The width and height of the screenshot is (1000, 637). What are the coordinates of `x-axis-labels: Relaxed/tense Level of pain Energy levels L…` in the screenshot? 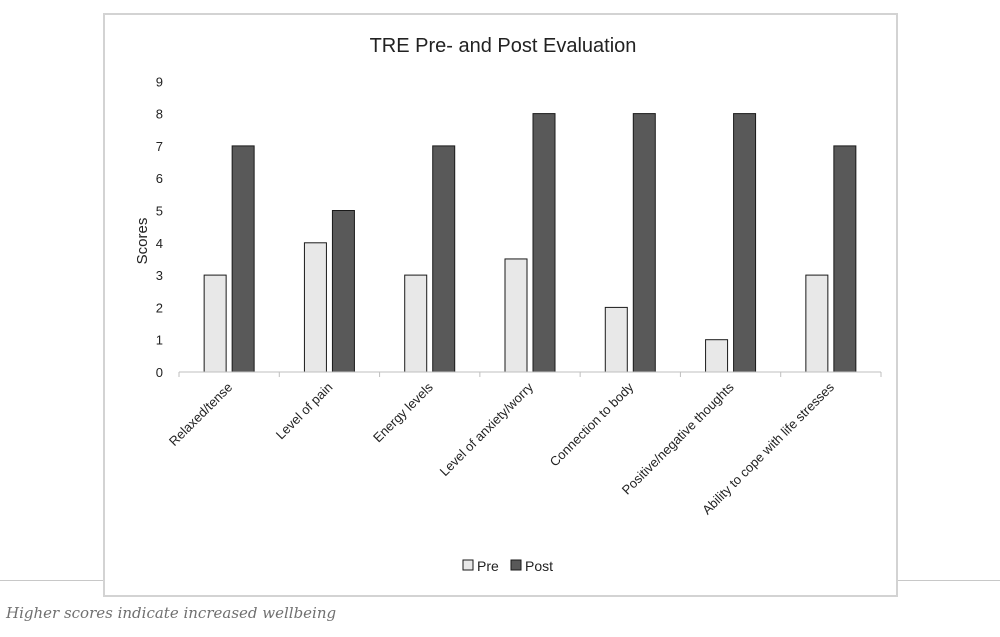 It's located at (501, 448).